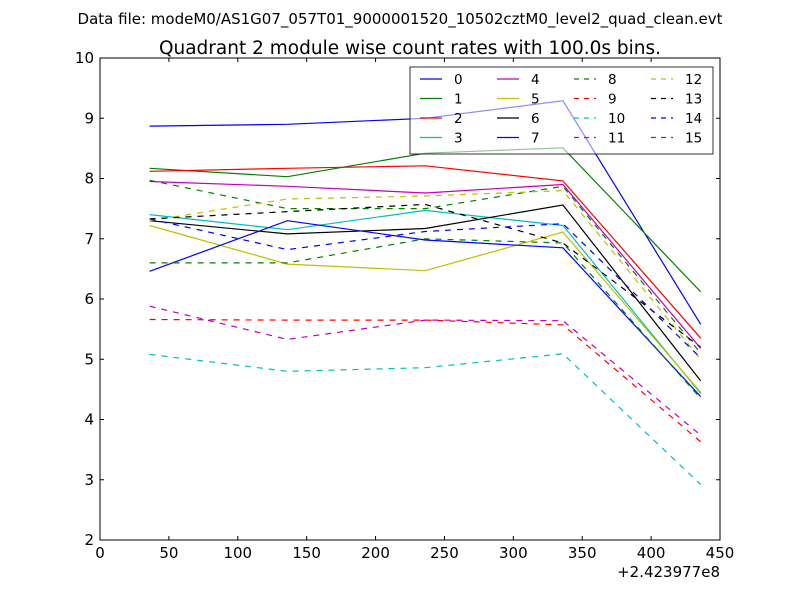 Image resolution: width=800 pixels, height=604 pixels. I want to click on y-tick-label: 5, so click(89, 359).